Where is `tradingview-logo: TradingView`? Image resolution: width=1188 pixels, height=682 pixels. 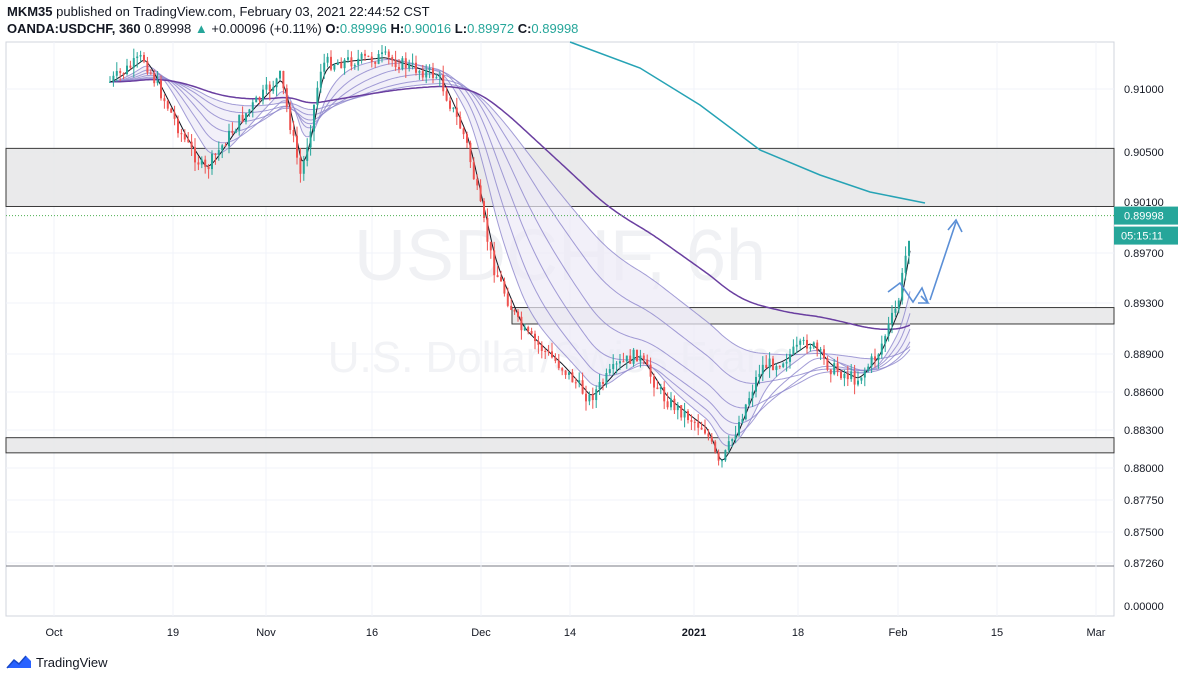 tradingview-logo: TradingView is located at coordinates (57, 662).